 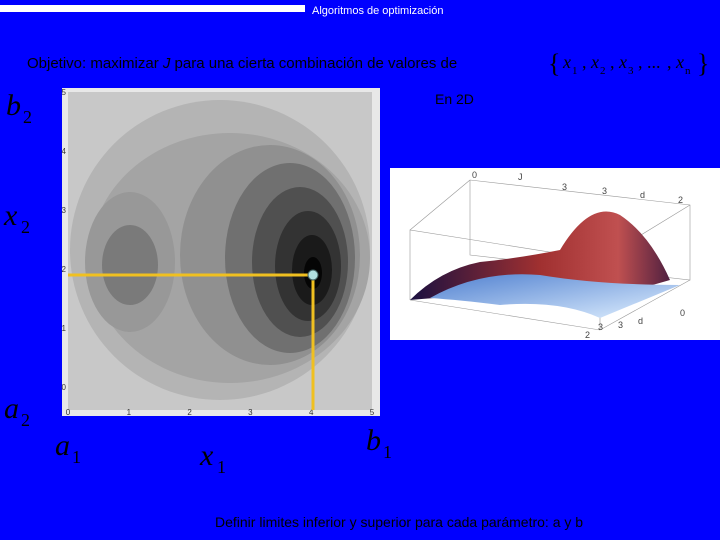 I want to click on set-formula: {x 1, x 2, x 3,..., x n}, so click(x=628, y=63).